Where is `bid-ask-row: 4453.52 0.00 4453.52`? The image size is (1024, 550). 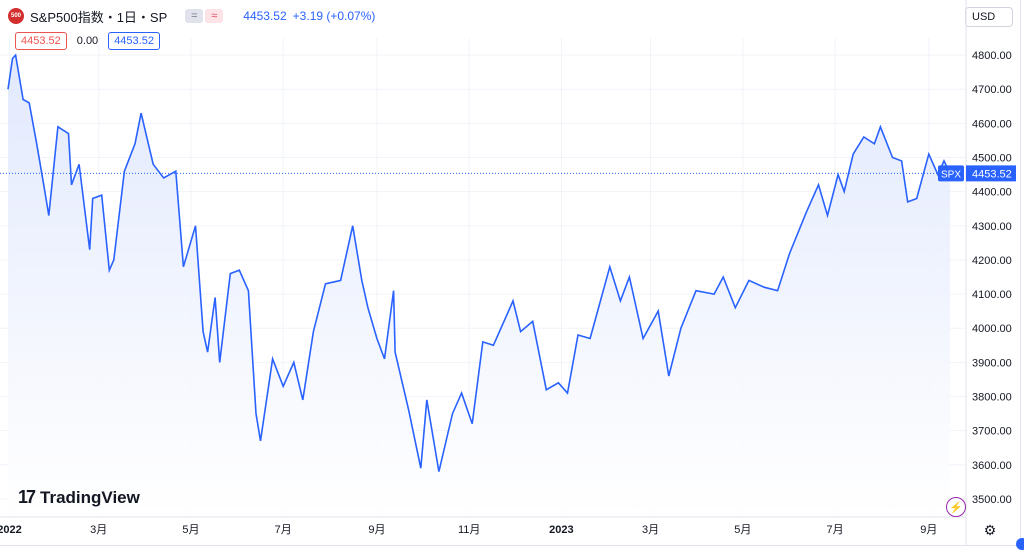
bid-ask-row: 4453.52 0.00 4453.52 is located at coordinates (87, 41).